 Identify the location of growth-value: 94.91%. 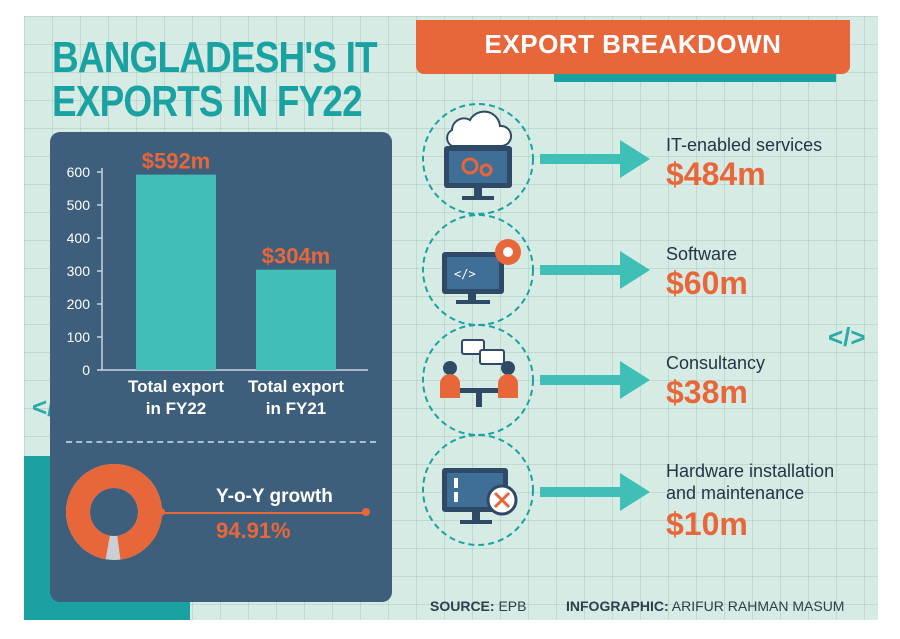
(253, 530).